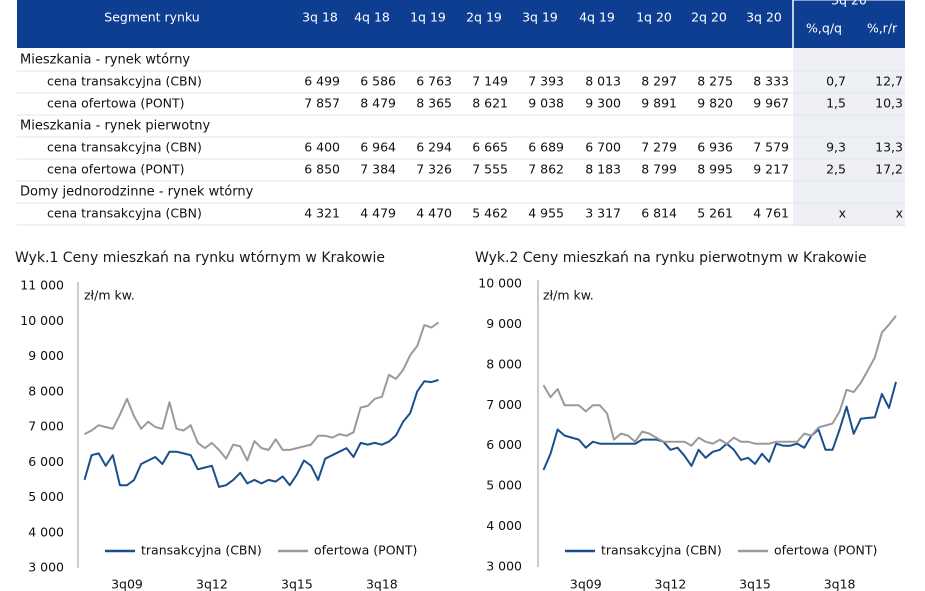  I want to click on header-cell: 1q 20, so click(654, 17).